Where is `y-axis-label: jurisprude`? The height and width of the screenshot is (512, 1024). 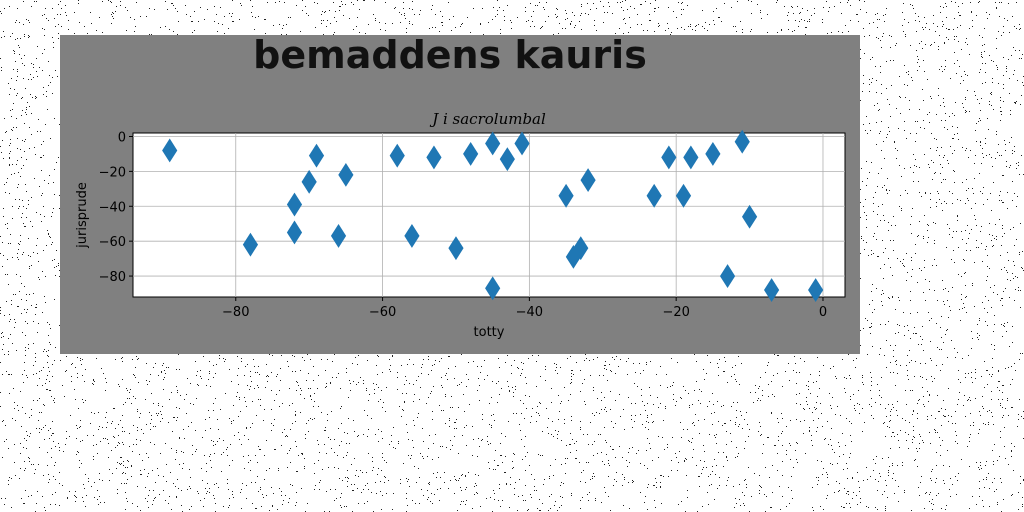
y-axis-label: jurisprude is located at coordinates (82, 215).